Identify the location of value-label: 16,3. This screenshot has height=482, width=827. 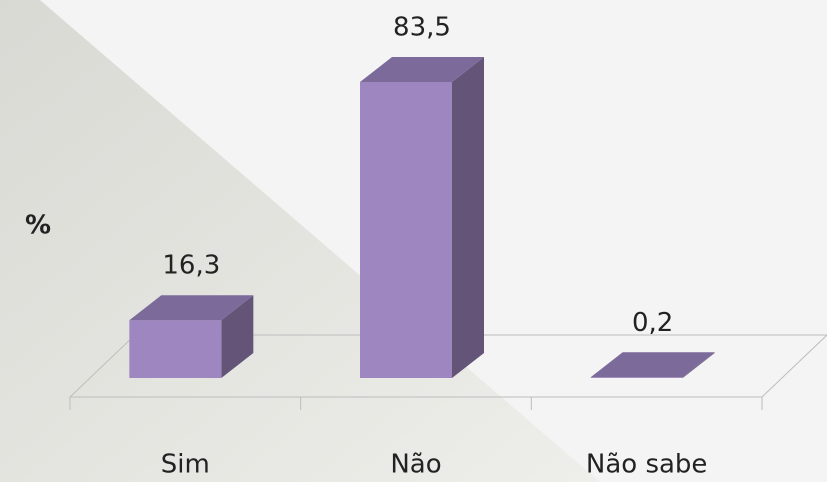
(191, 266).